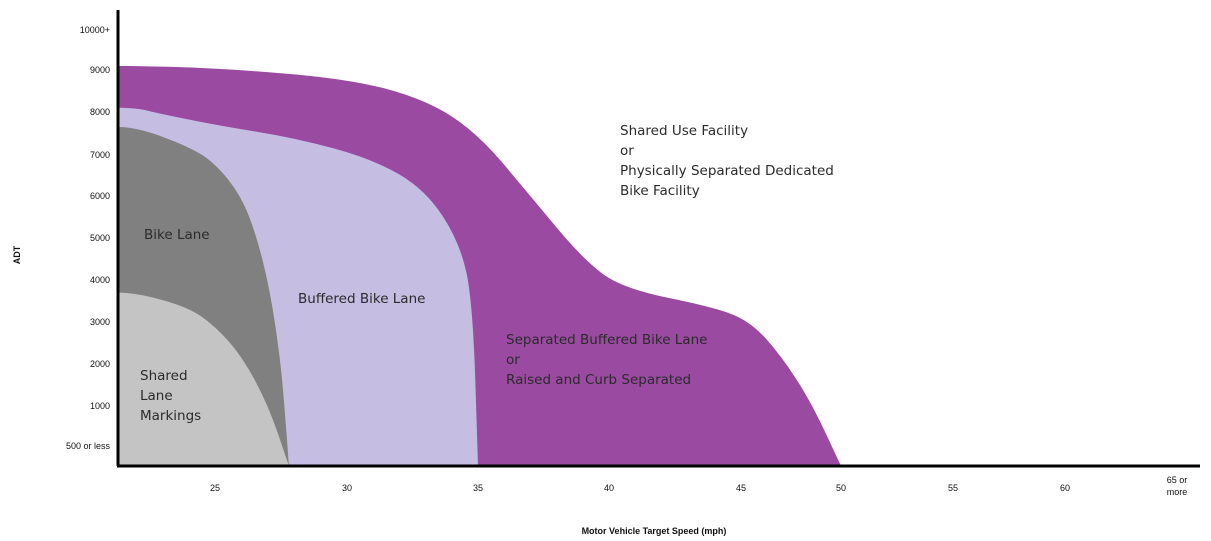  What do you see at coordinates (100, 280) in the screenshot?
I see `y-tick-label: 4000` at bounding box center [100, 280].